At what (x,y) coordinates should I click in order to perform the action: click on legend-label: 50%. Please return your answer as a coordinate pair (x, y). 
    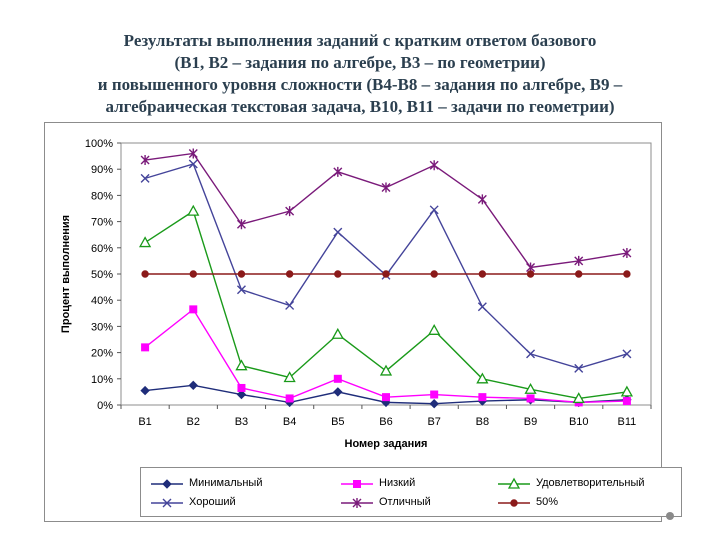
    Looking at the image, I should click on (547, 502).